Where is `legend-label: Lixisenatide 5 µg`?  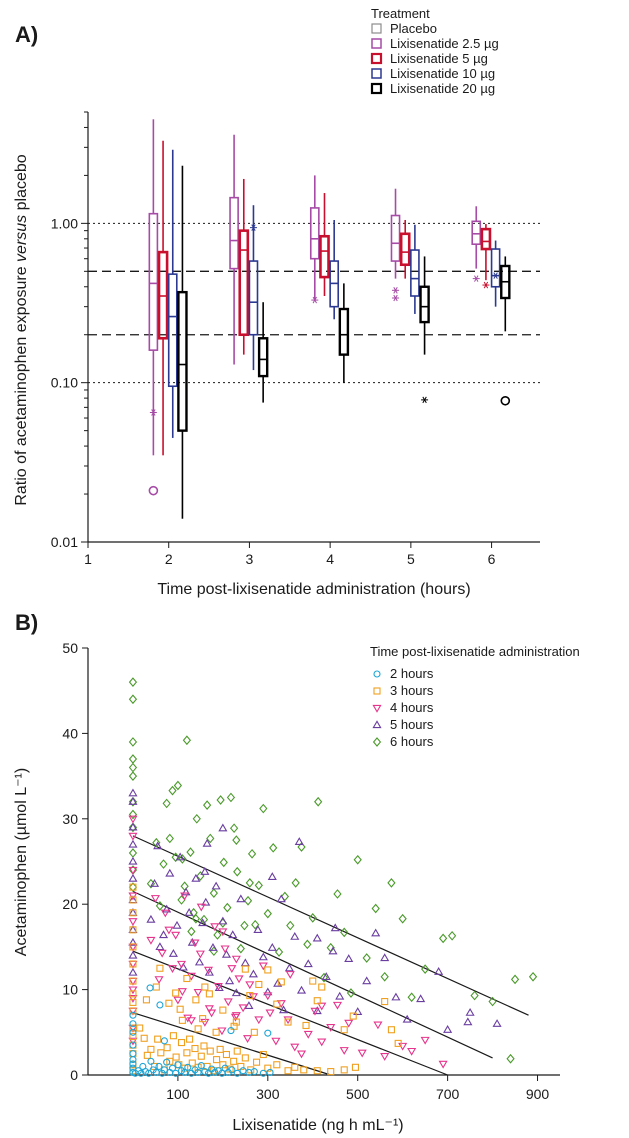 legend-label: Lixisenatide 5 µg is located at coordinates (439, 58).